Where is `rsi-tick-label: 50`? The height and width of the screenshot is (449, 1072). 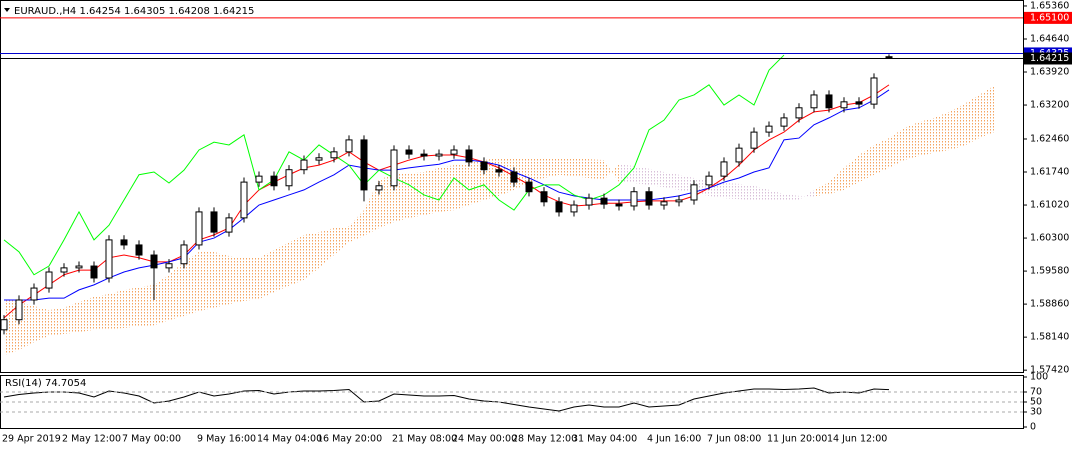 rsi-tick-label: 50 is located at coordinates (1036, 402).